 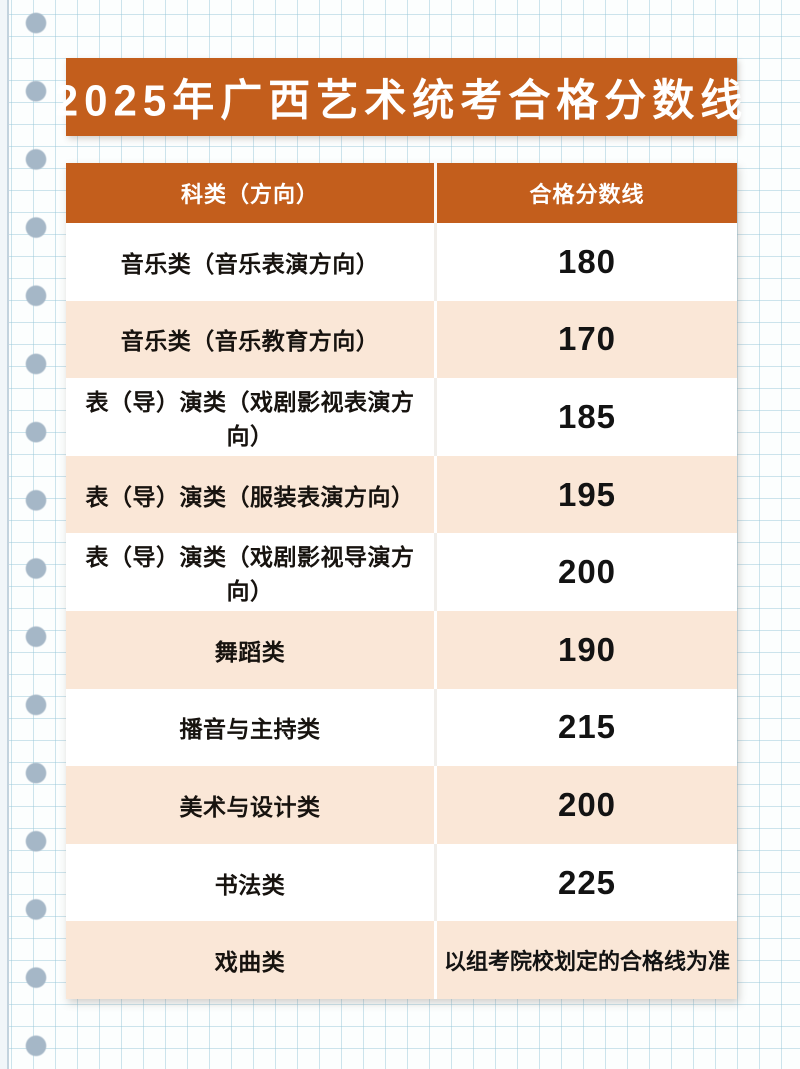 I want to click on table-header-row: 科类（方向） 合格分数线, so click(x=401, y=193).